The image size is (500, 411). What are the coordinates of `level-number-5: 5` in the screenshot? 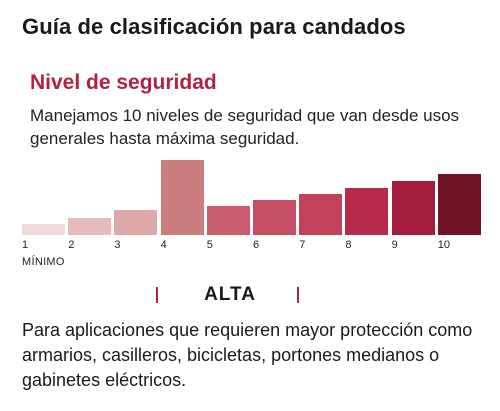 It's located at (209, 245).